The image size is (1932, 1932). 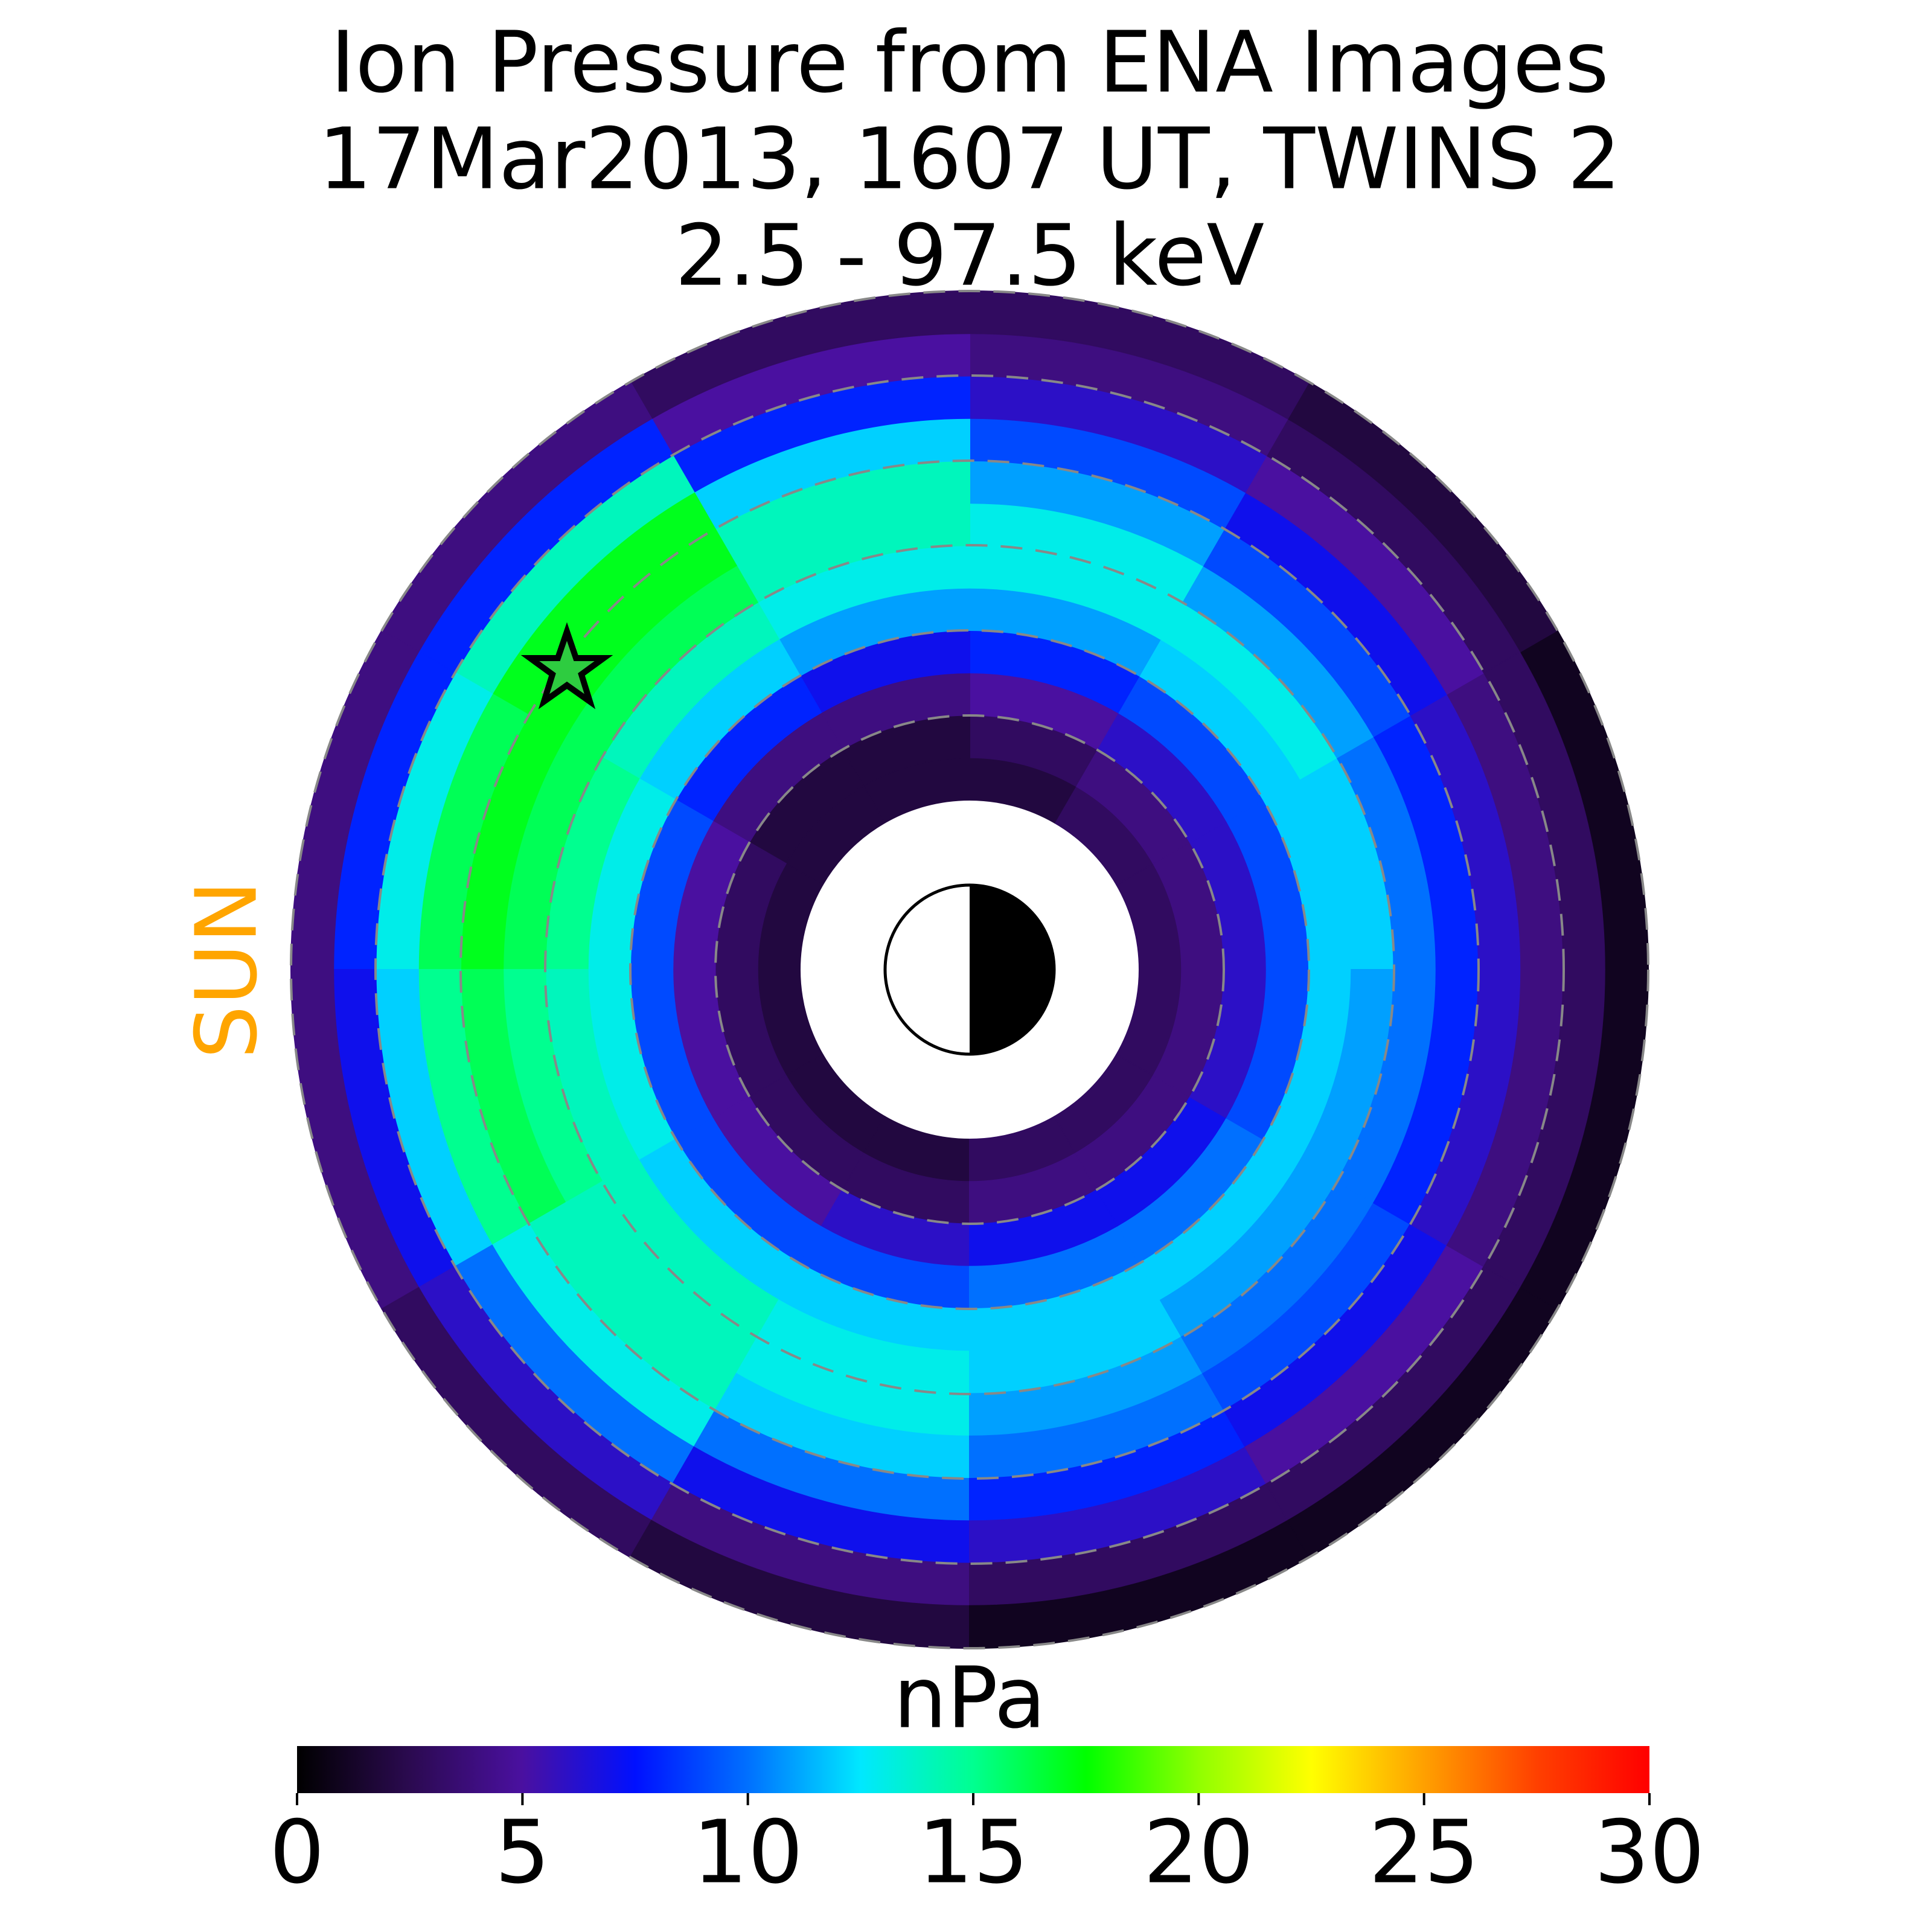 I want to click on colorbar-tick-label: 20, so click(x=1199, y=1853).